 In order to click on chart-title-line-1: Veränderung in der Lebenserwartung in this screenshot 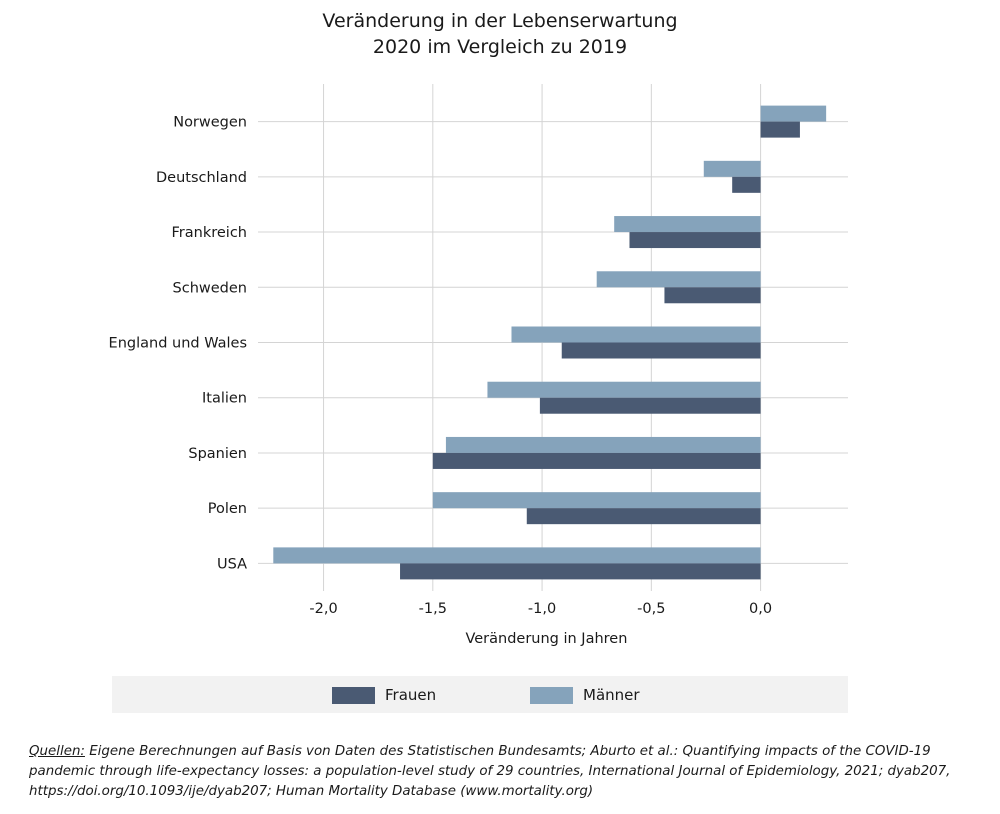, I will do `click(500, 21)`.